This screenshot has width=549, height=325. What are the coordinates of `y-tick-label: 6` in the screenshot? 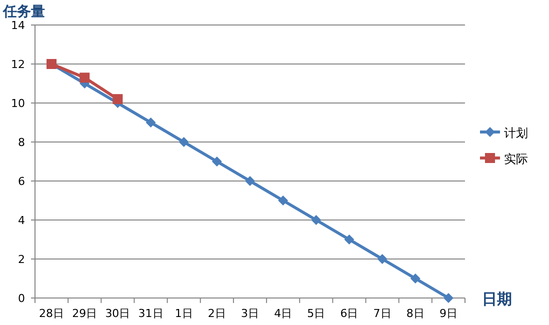 It's located at (21, 181).